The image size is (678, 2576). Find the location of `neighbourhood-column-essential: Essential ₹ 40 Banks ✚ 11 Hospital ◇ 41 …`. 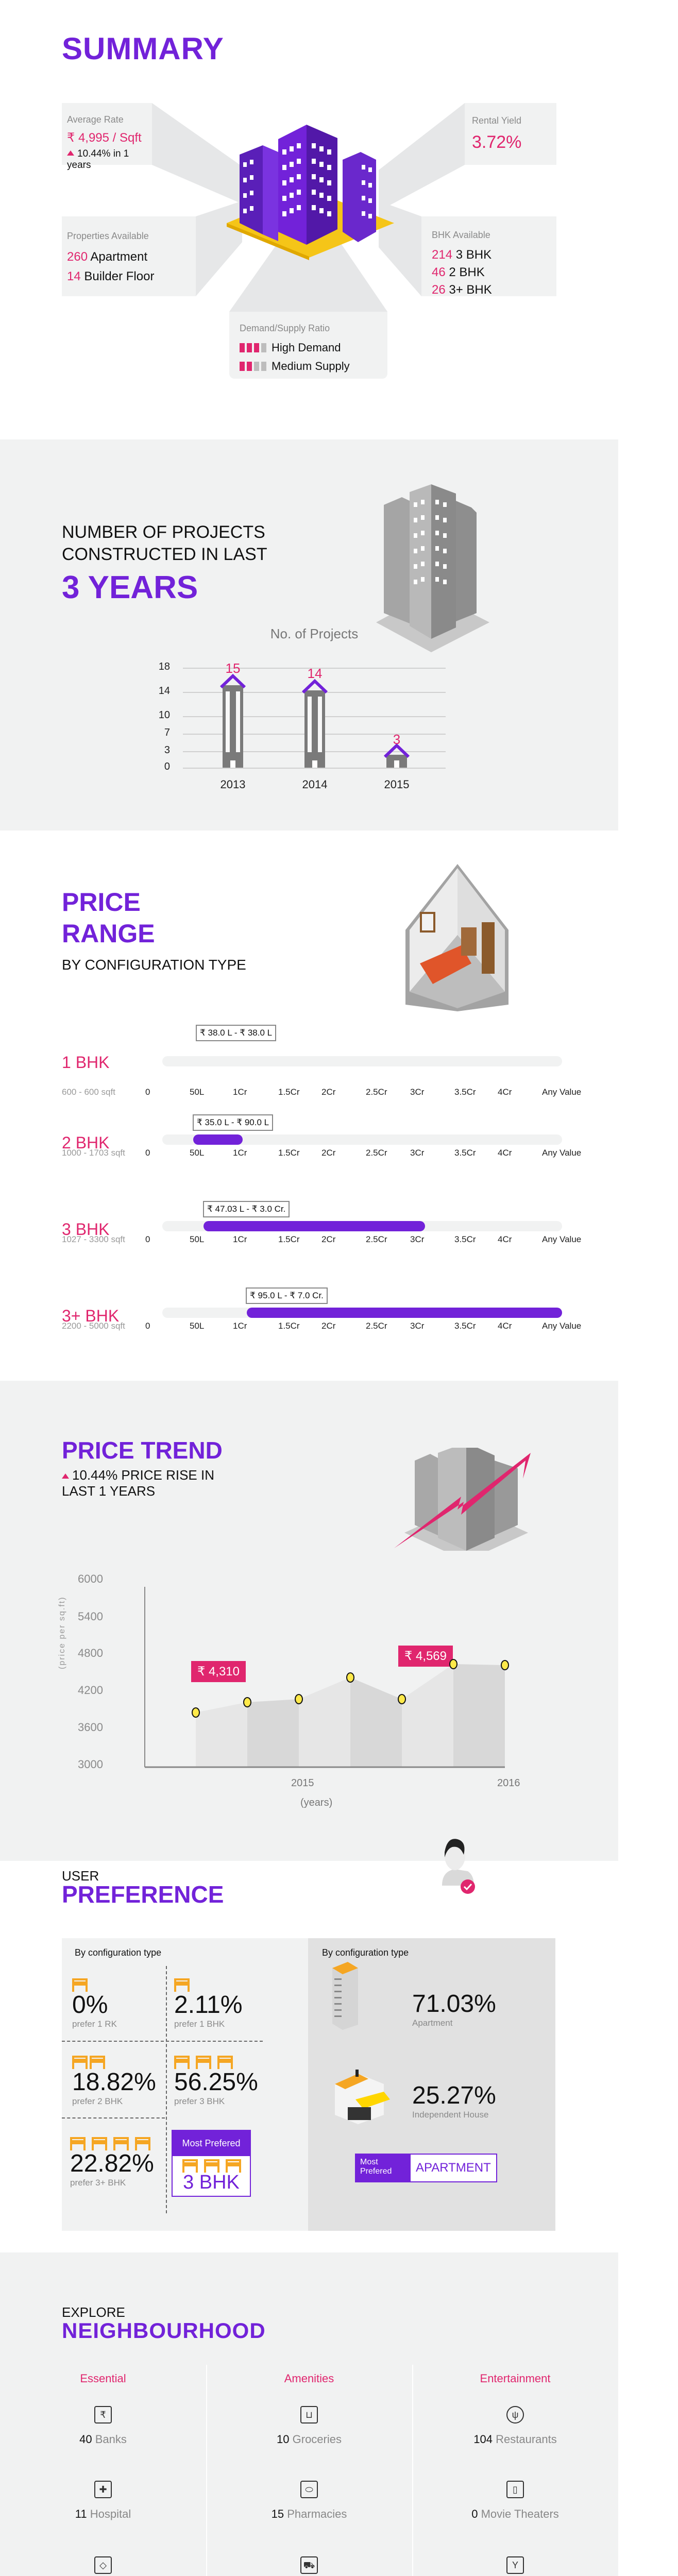

neighbourhood-column-essential: Essential ₹ 40 Banks ✚ 11 Hospital ◇ 41 … is located at coordinates (103, 2470).